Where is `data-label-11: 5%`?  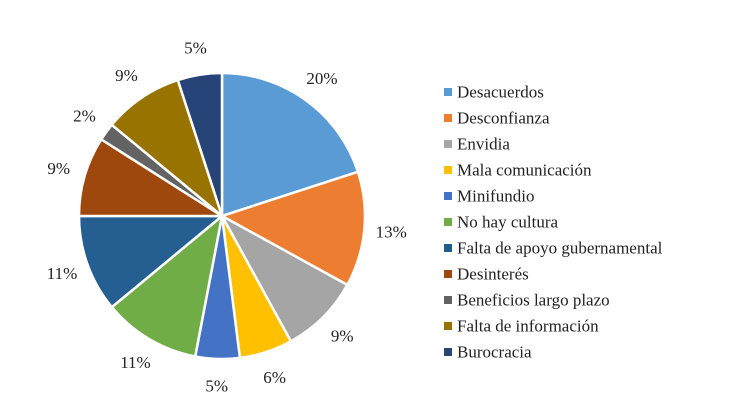 data-label-11: 5% is located at coordinates (195, 48).